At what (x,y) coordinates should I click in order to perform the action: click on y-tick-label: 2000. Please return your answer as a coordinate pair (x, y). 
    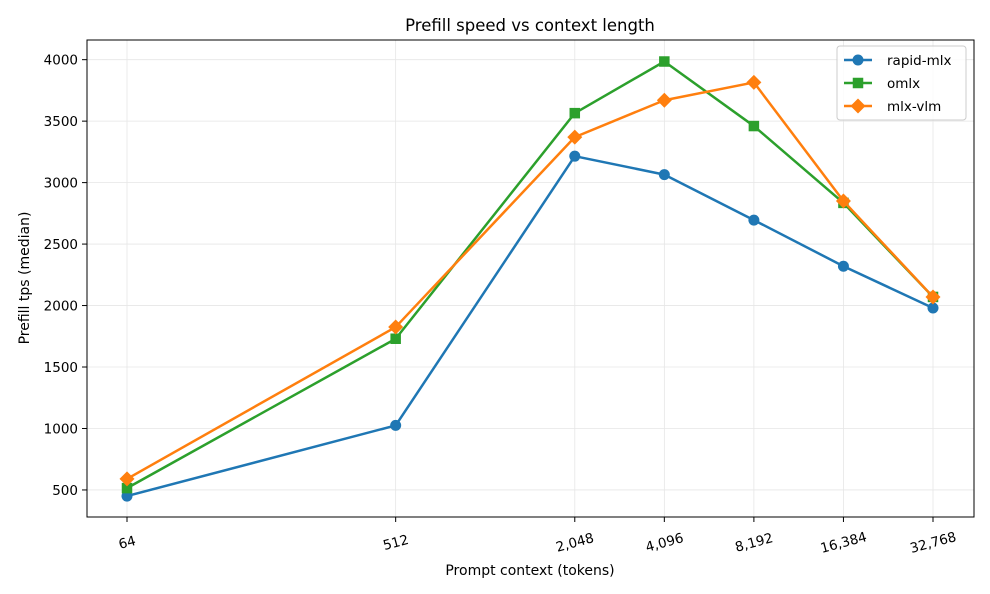
    Looking at the image, I should click on (61, 307).